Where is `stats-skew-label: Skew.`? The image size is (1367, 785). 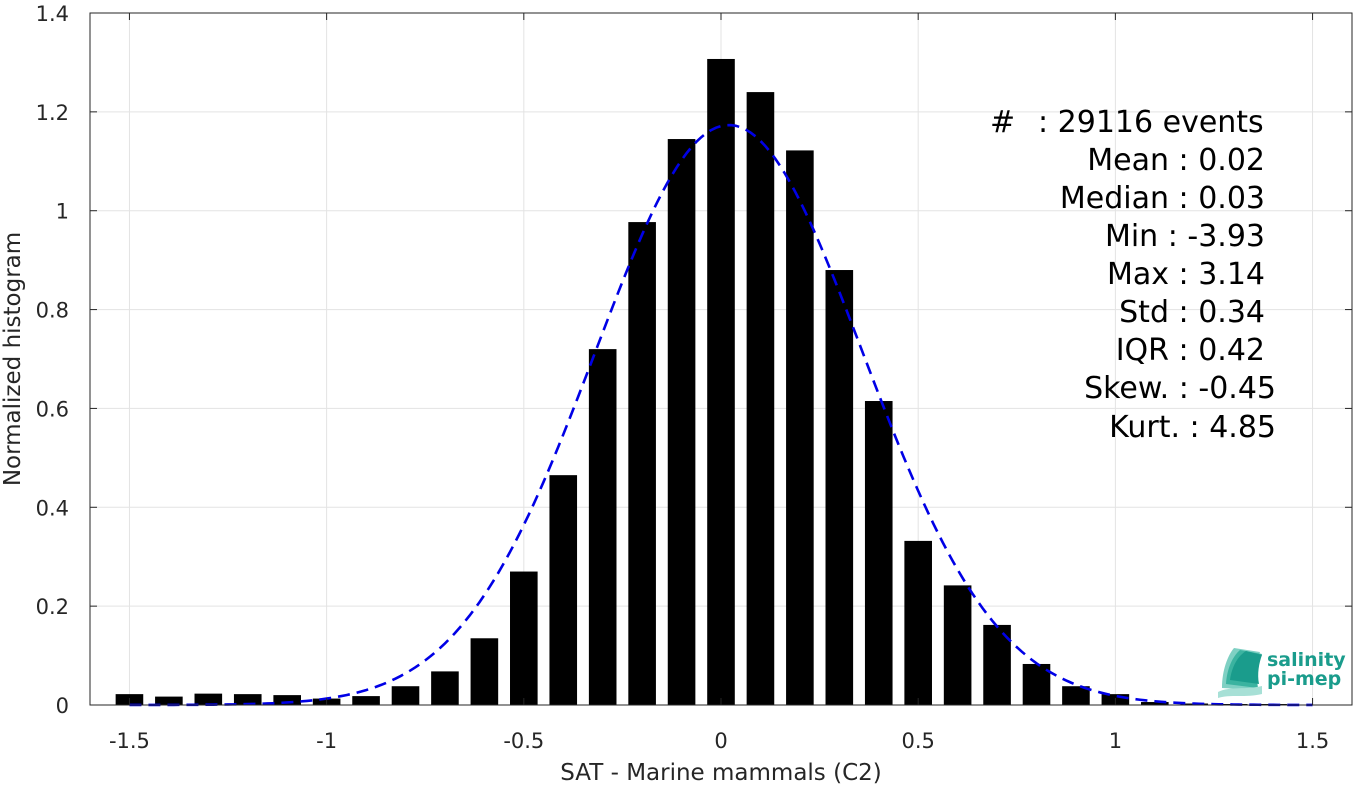
stats-skew-label: Skew. is located at coordinates (1126, 388).